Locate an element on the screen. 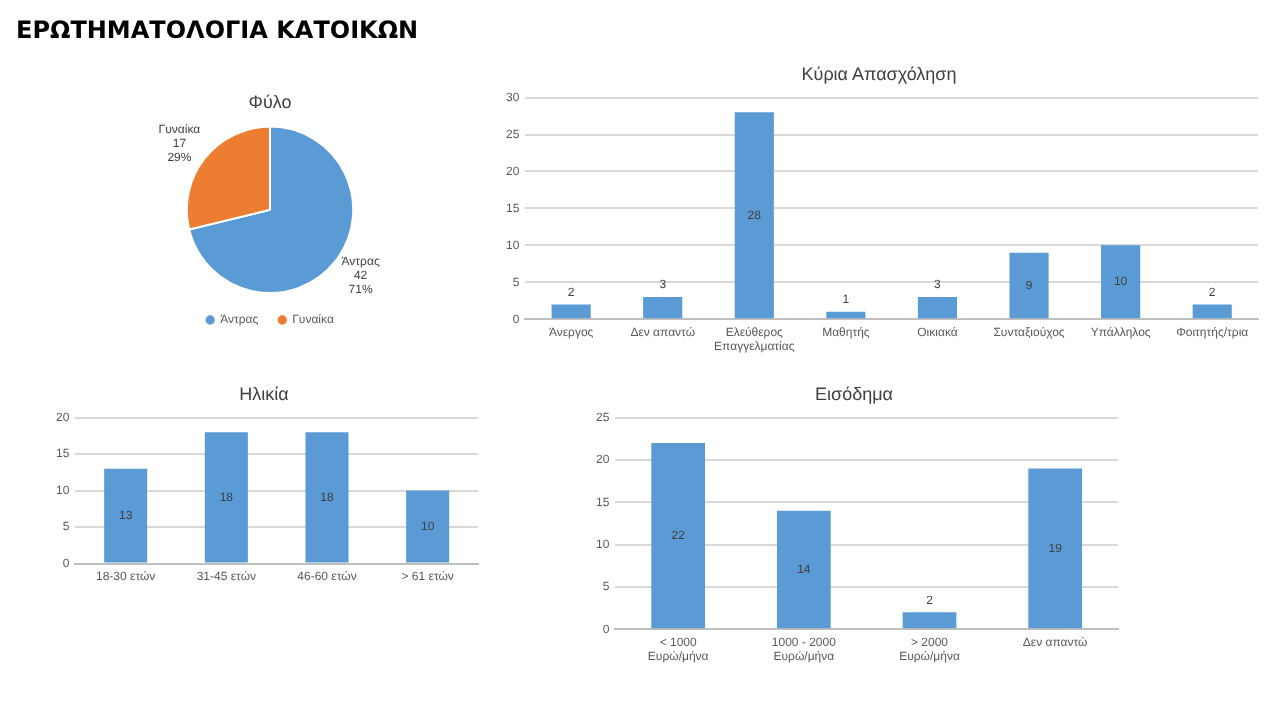 The height and width of the screenshot is (720, 1280). chart-title: Φύλο is located at coordinates (270, 101).